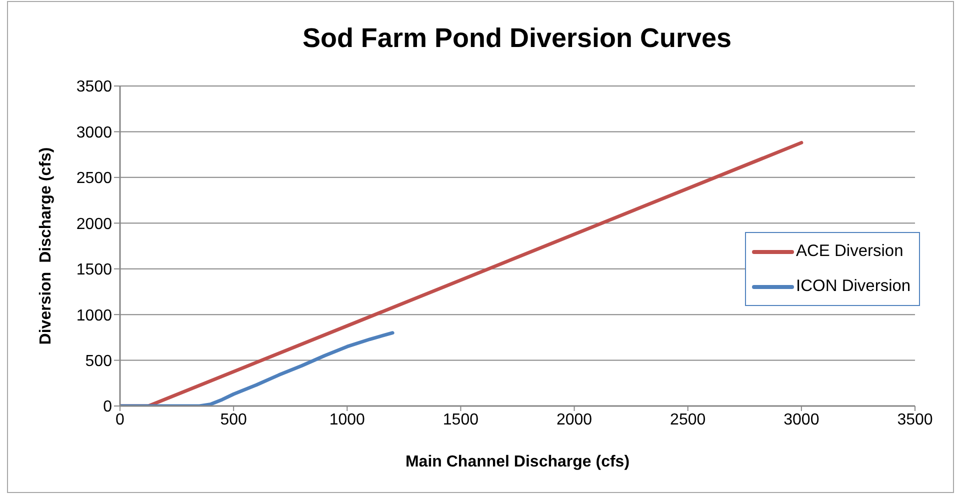 Image resolution: width=957 pixels, height=496 pixels. What do you see at coordinates (517, 462) in the screenshot?
I see `x-axis-title: Main Channel Discharge (cfs)` at bounding box center [517, 462].